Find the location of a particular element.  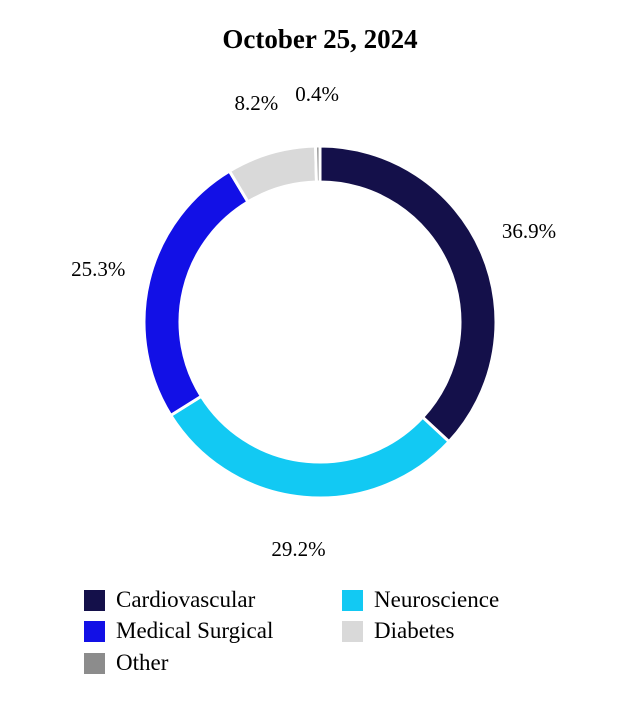

legend-item-cardiovascular: Cardiovascular is located at coordinates (169, 600).